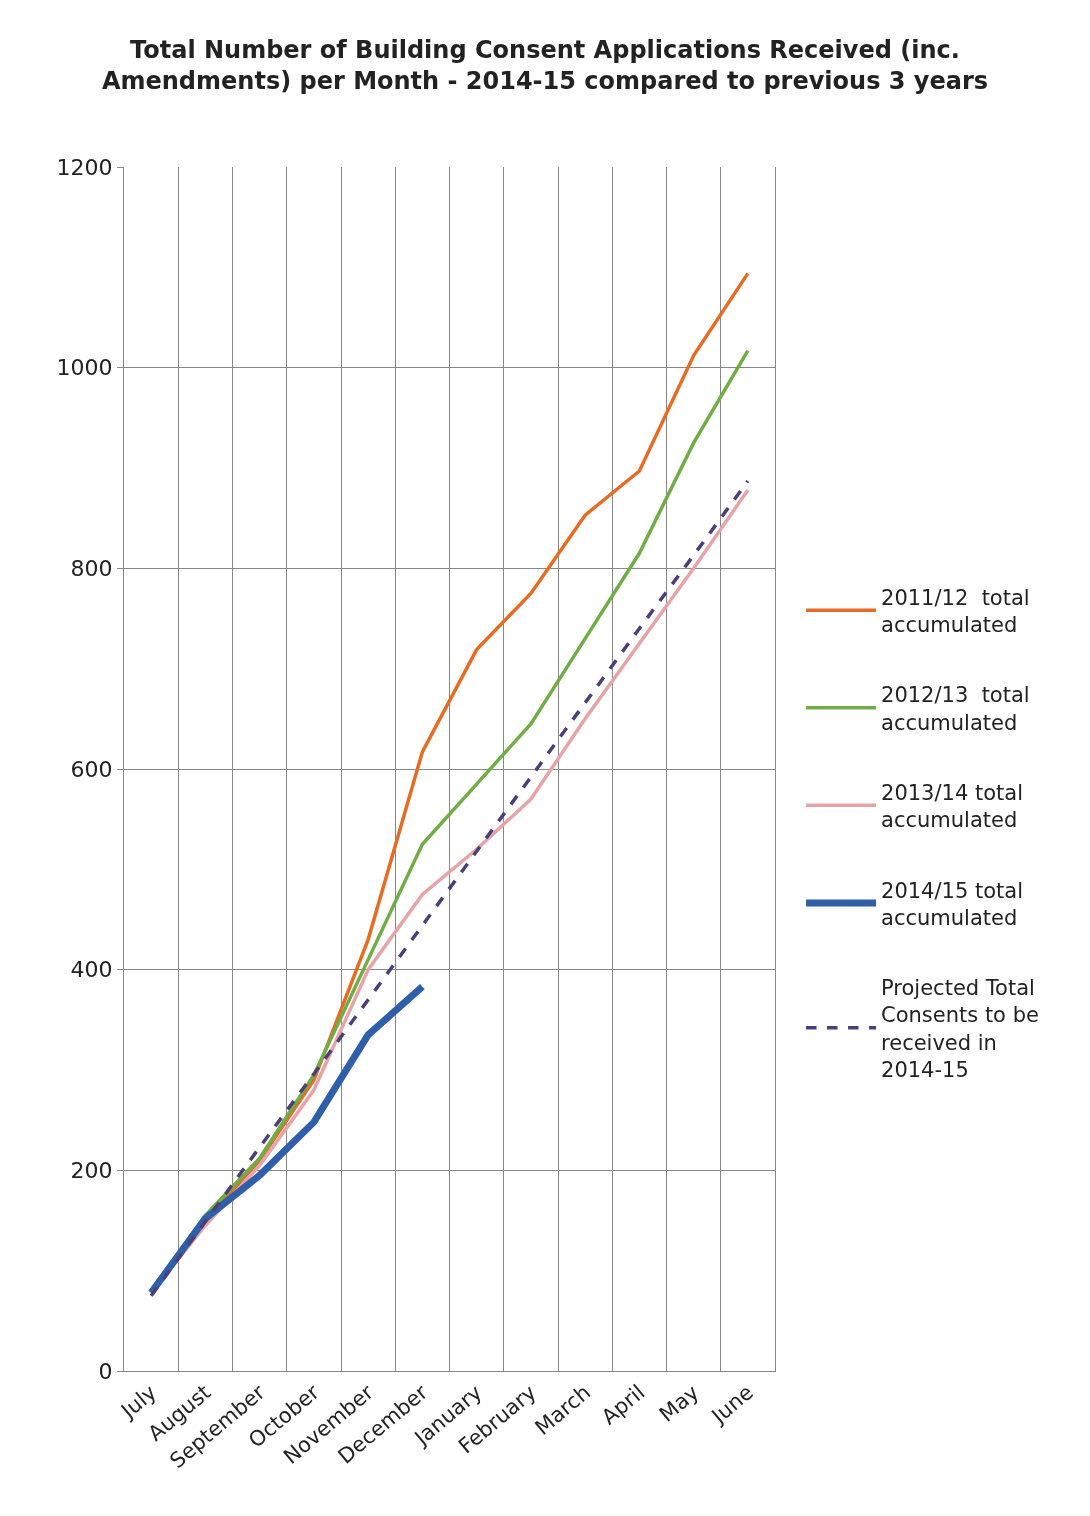 The image size is (1090, 1516). What do you see at coordinates (91, 1171) in the screenshot?
I see `y-tick-label: 200` at bounding box center [91, 1171].